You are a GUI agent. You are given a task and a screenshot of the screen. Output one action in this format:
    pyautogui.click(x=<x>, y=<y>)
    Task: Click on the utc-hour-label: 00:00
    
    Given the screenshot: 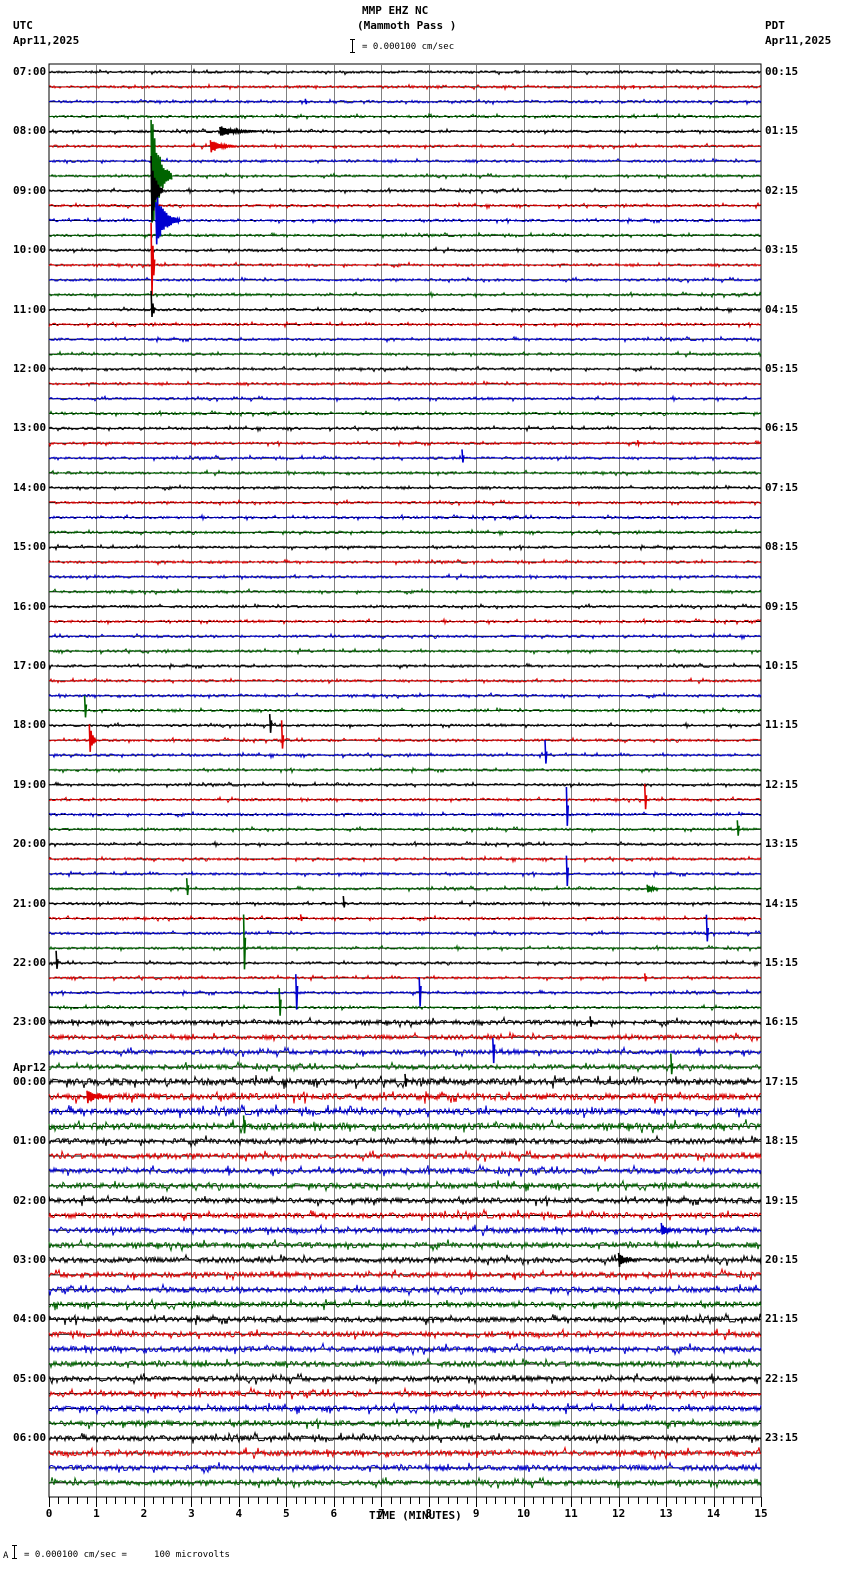 What is the action you would take?
    pyautogui.click(x=30, y=1081)
    